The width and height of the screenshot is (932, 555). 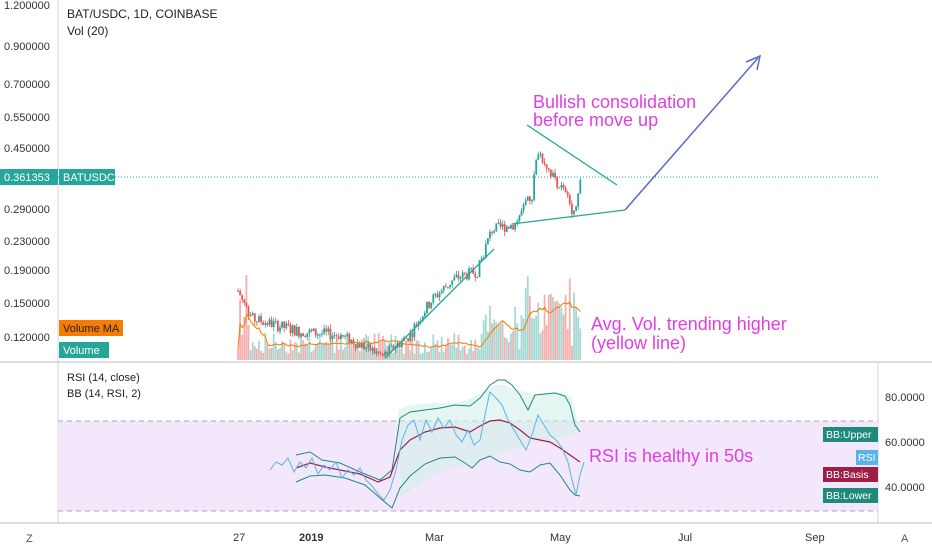 I want to click on zoom-button-left: Z, so click(x=29, y=539).